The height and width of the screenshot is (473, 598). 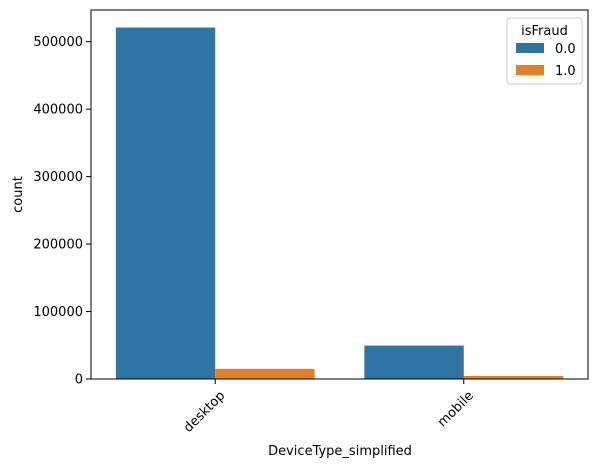 I want to click on y-axis-ticks: 0 100000 200000 300000 400000 500000, so click(x=62, y=211).